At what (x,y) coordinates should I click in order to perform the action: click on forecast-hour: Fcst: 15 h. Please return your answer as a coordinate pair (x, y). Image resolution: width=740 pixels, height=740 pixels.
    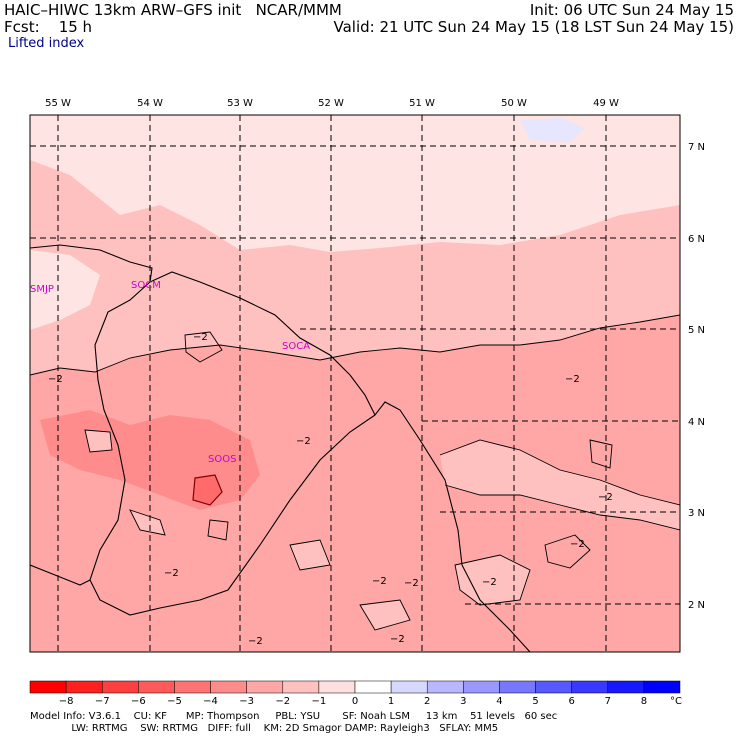
    Looking at the image, I should click on (48, 27).